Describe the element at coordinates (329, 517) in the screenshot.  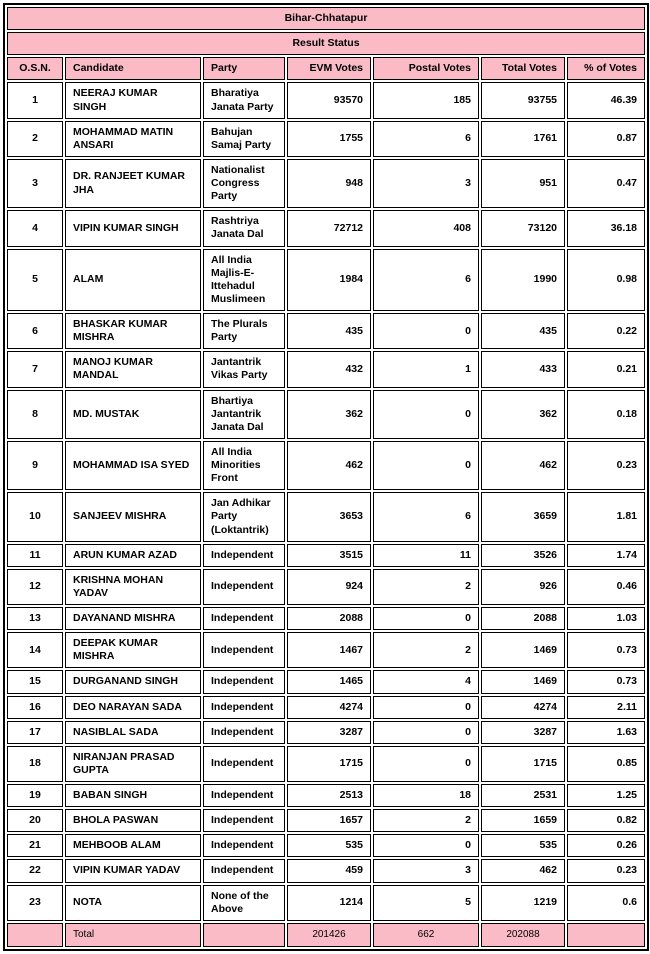
I see `evm-votes-cell: 3653` at that location.